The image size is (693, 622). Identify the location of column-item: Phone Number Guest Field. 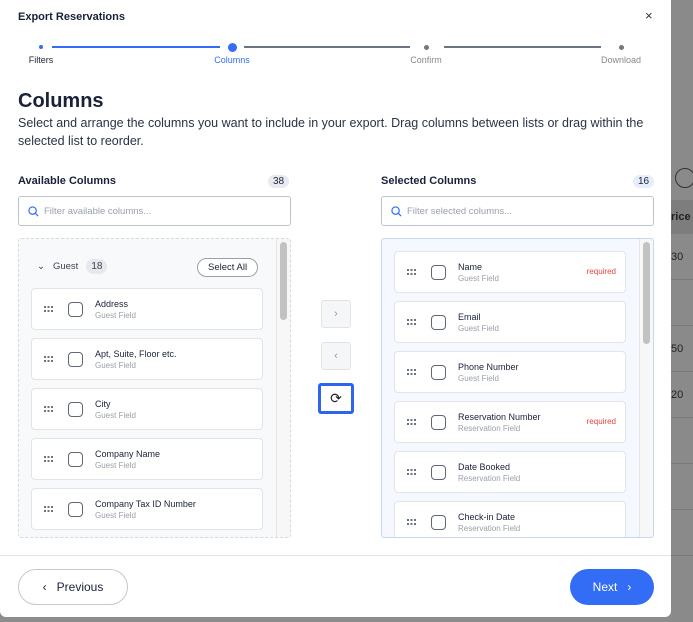
(510, 372).